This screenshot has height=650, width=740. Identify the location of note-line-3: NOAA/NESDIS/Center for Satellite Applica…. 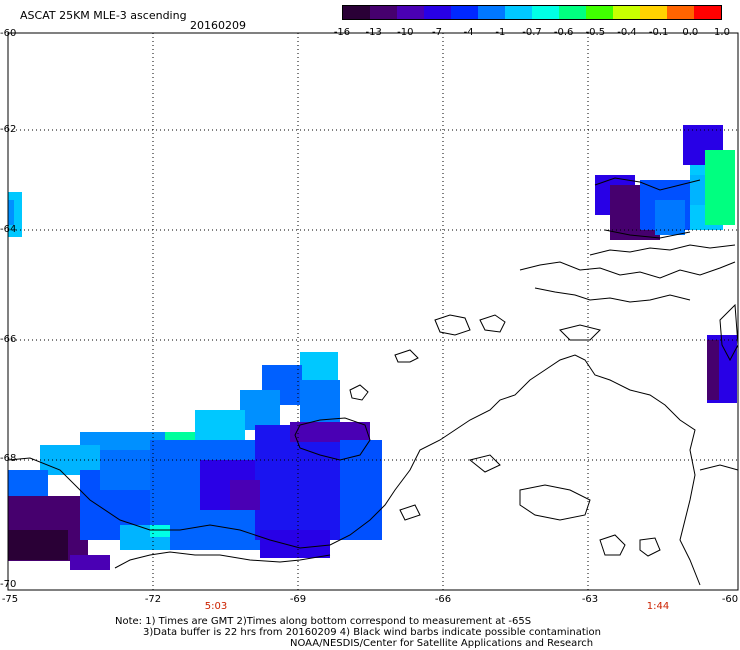
(442, 643).